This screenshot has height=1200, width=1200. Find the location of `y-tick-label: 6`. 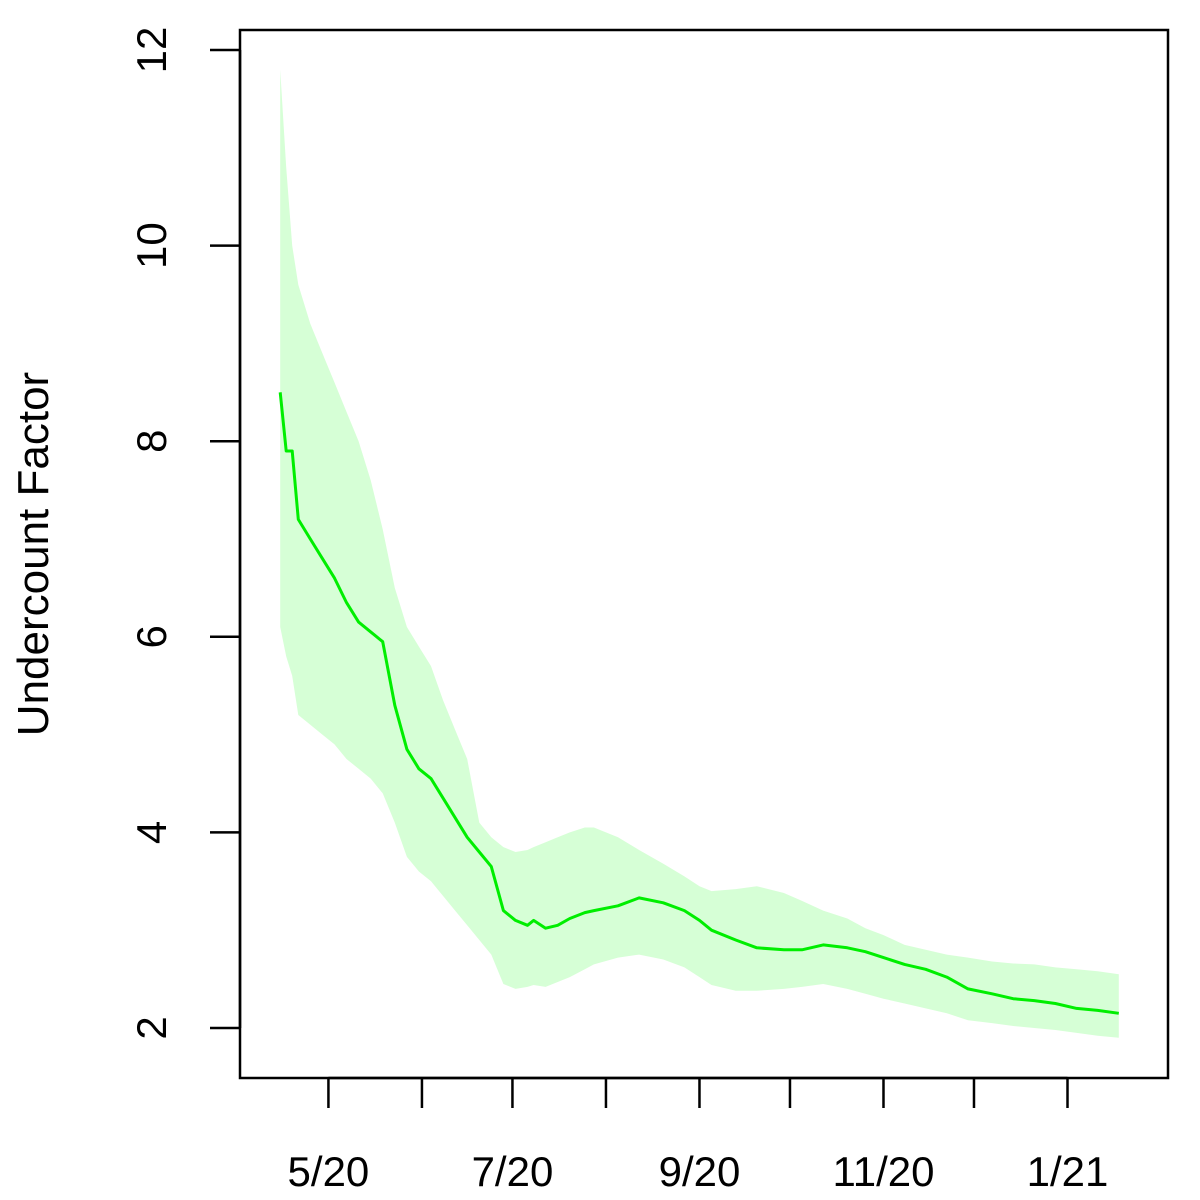

y-tick-label: 6 is located at coordinates (151, 636).